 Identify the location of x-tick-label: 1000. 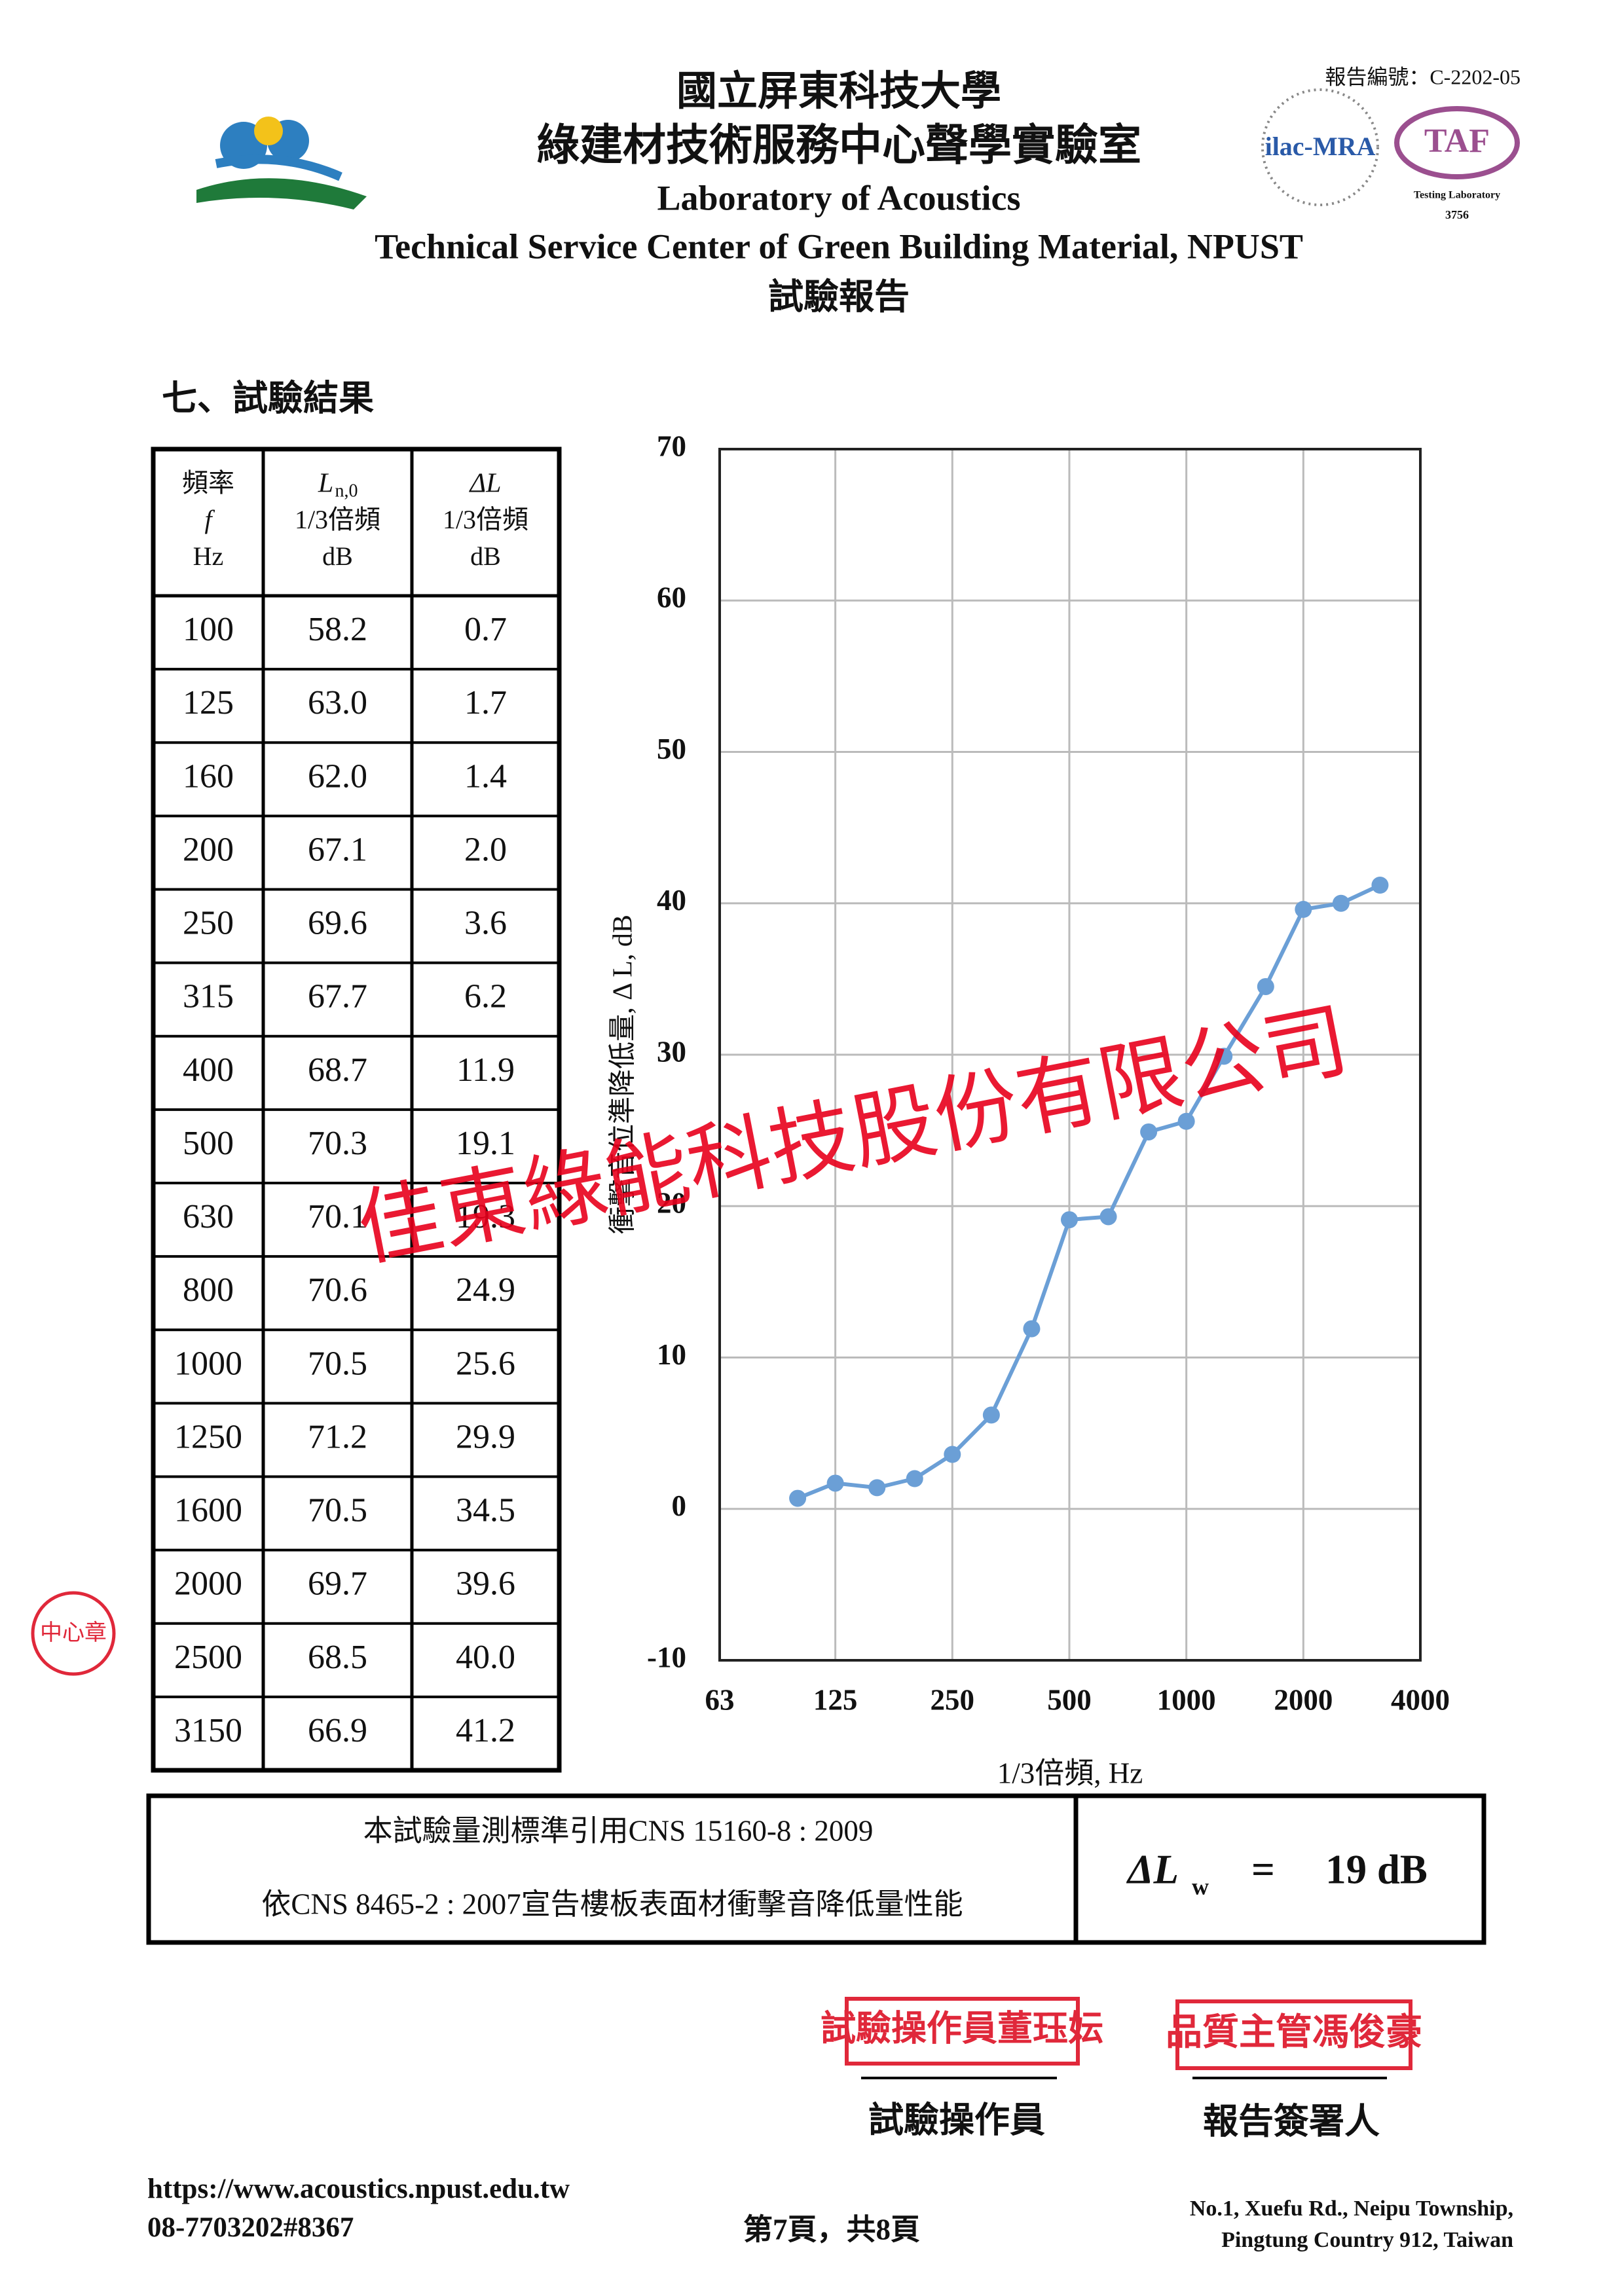
(1186, 1699).